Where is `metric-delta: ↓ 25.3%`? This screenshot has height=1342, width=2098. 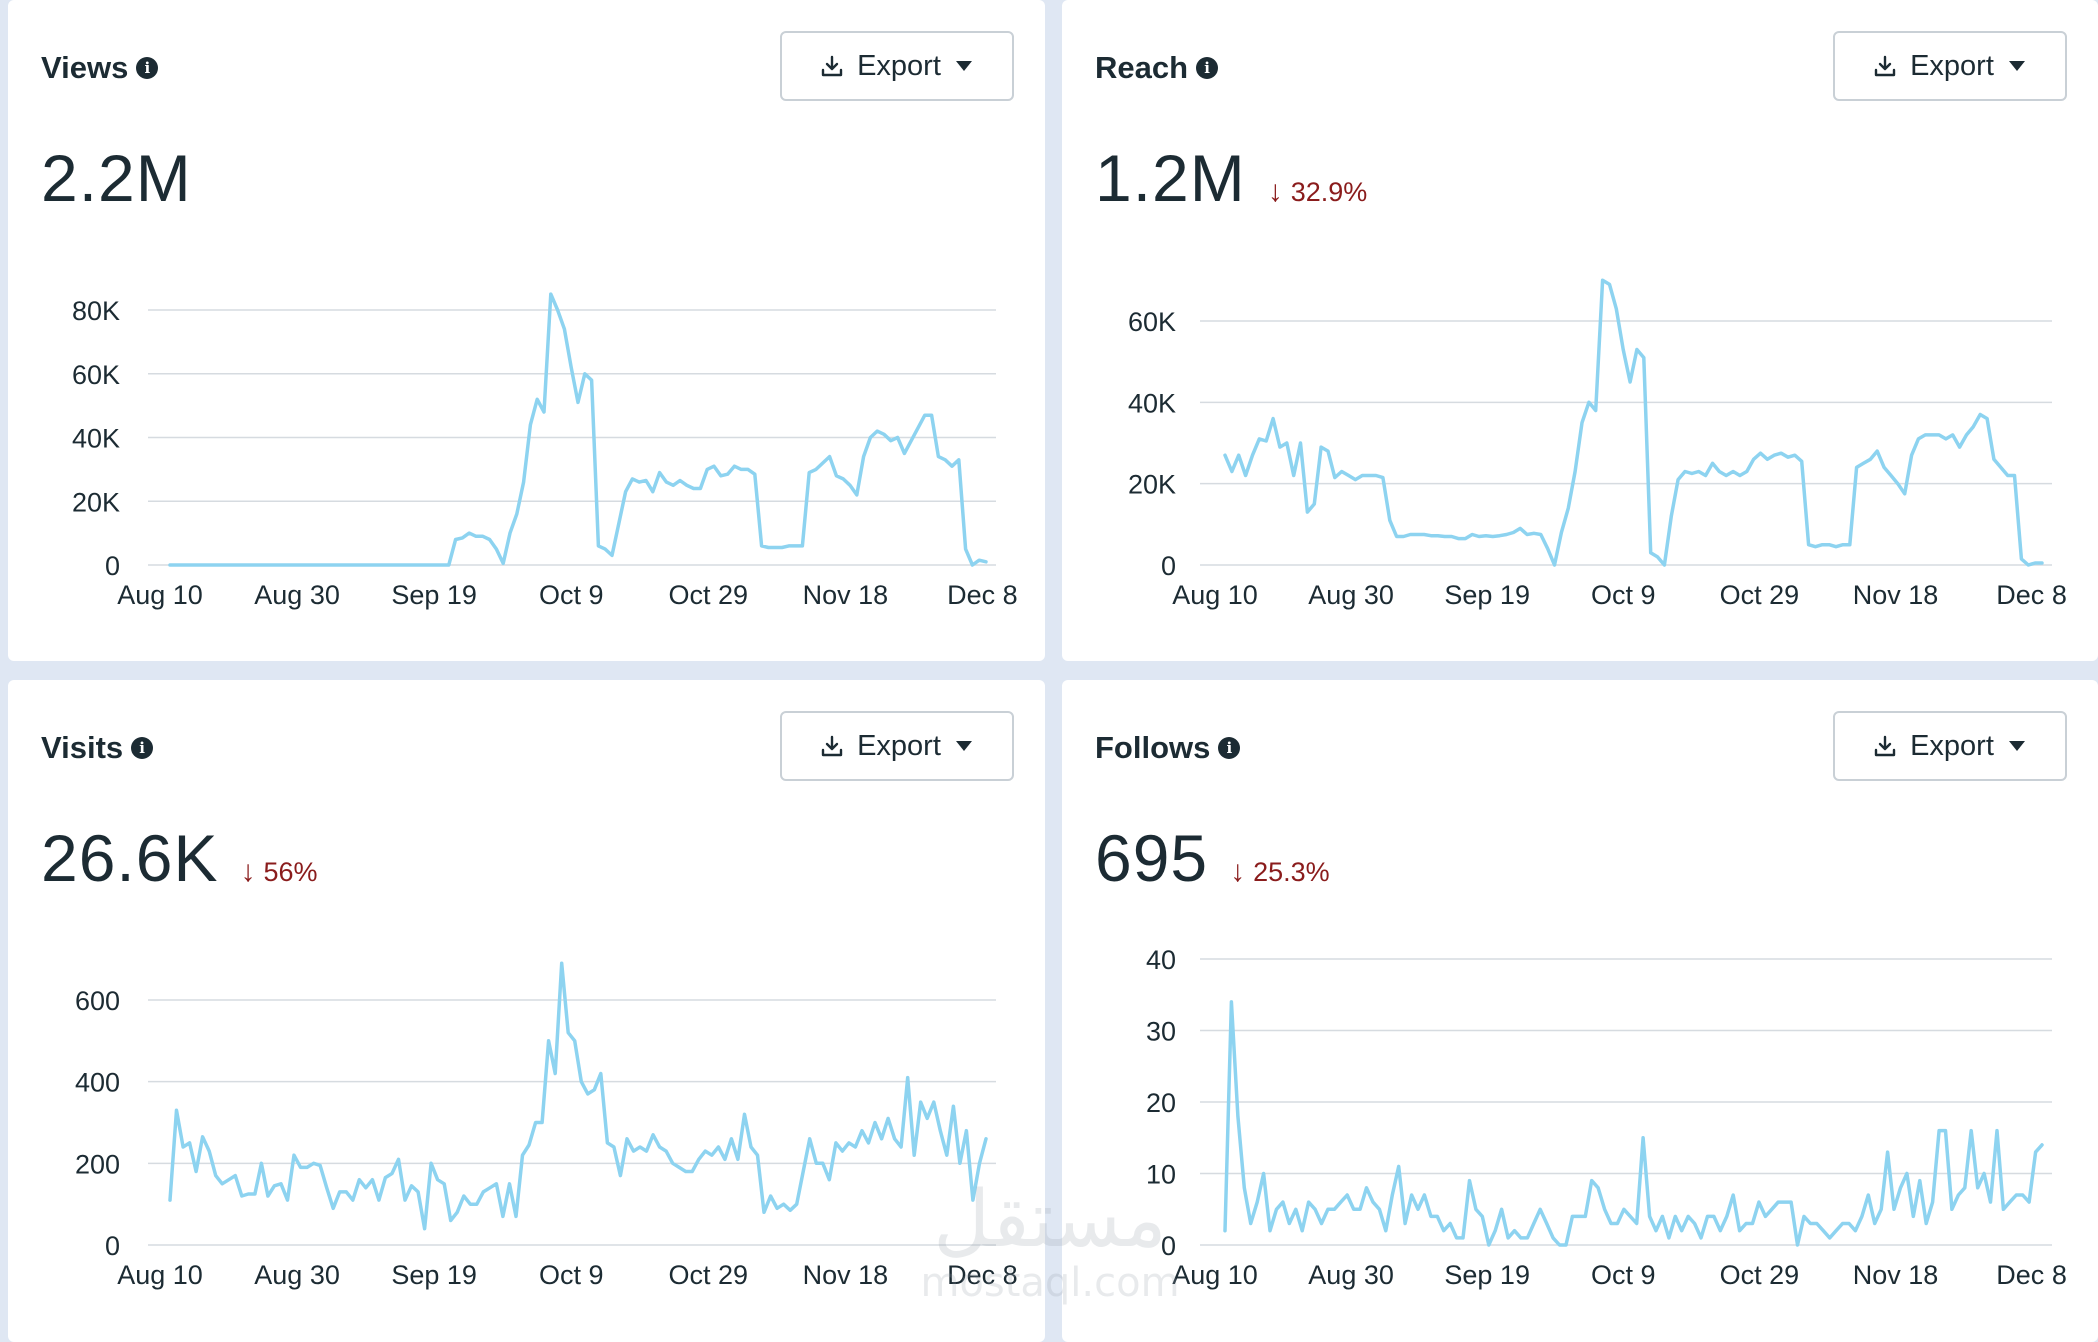
metric-delta: ↓ 25.3% is located at coordinates (1280, 872).